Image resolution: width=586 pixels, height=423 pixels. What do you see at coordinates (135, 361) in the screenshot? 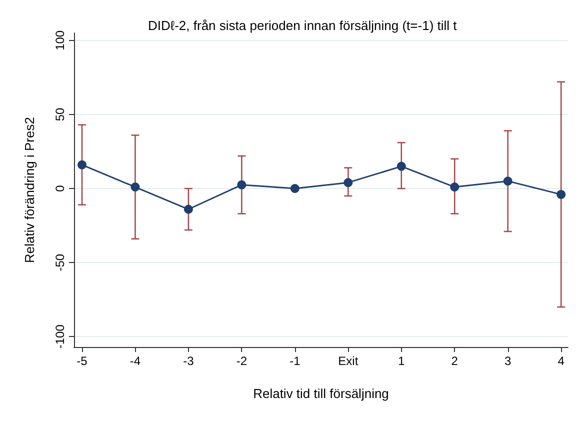
I see `x-tick-label: -4` at bounding box center [135, 361].